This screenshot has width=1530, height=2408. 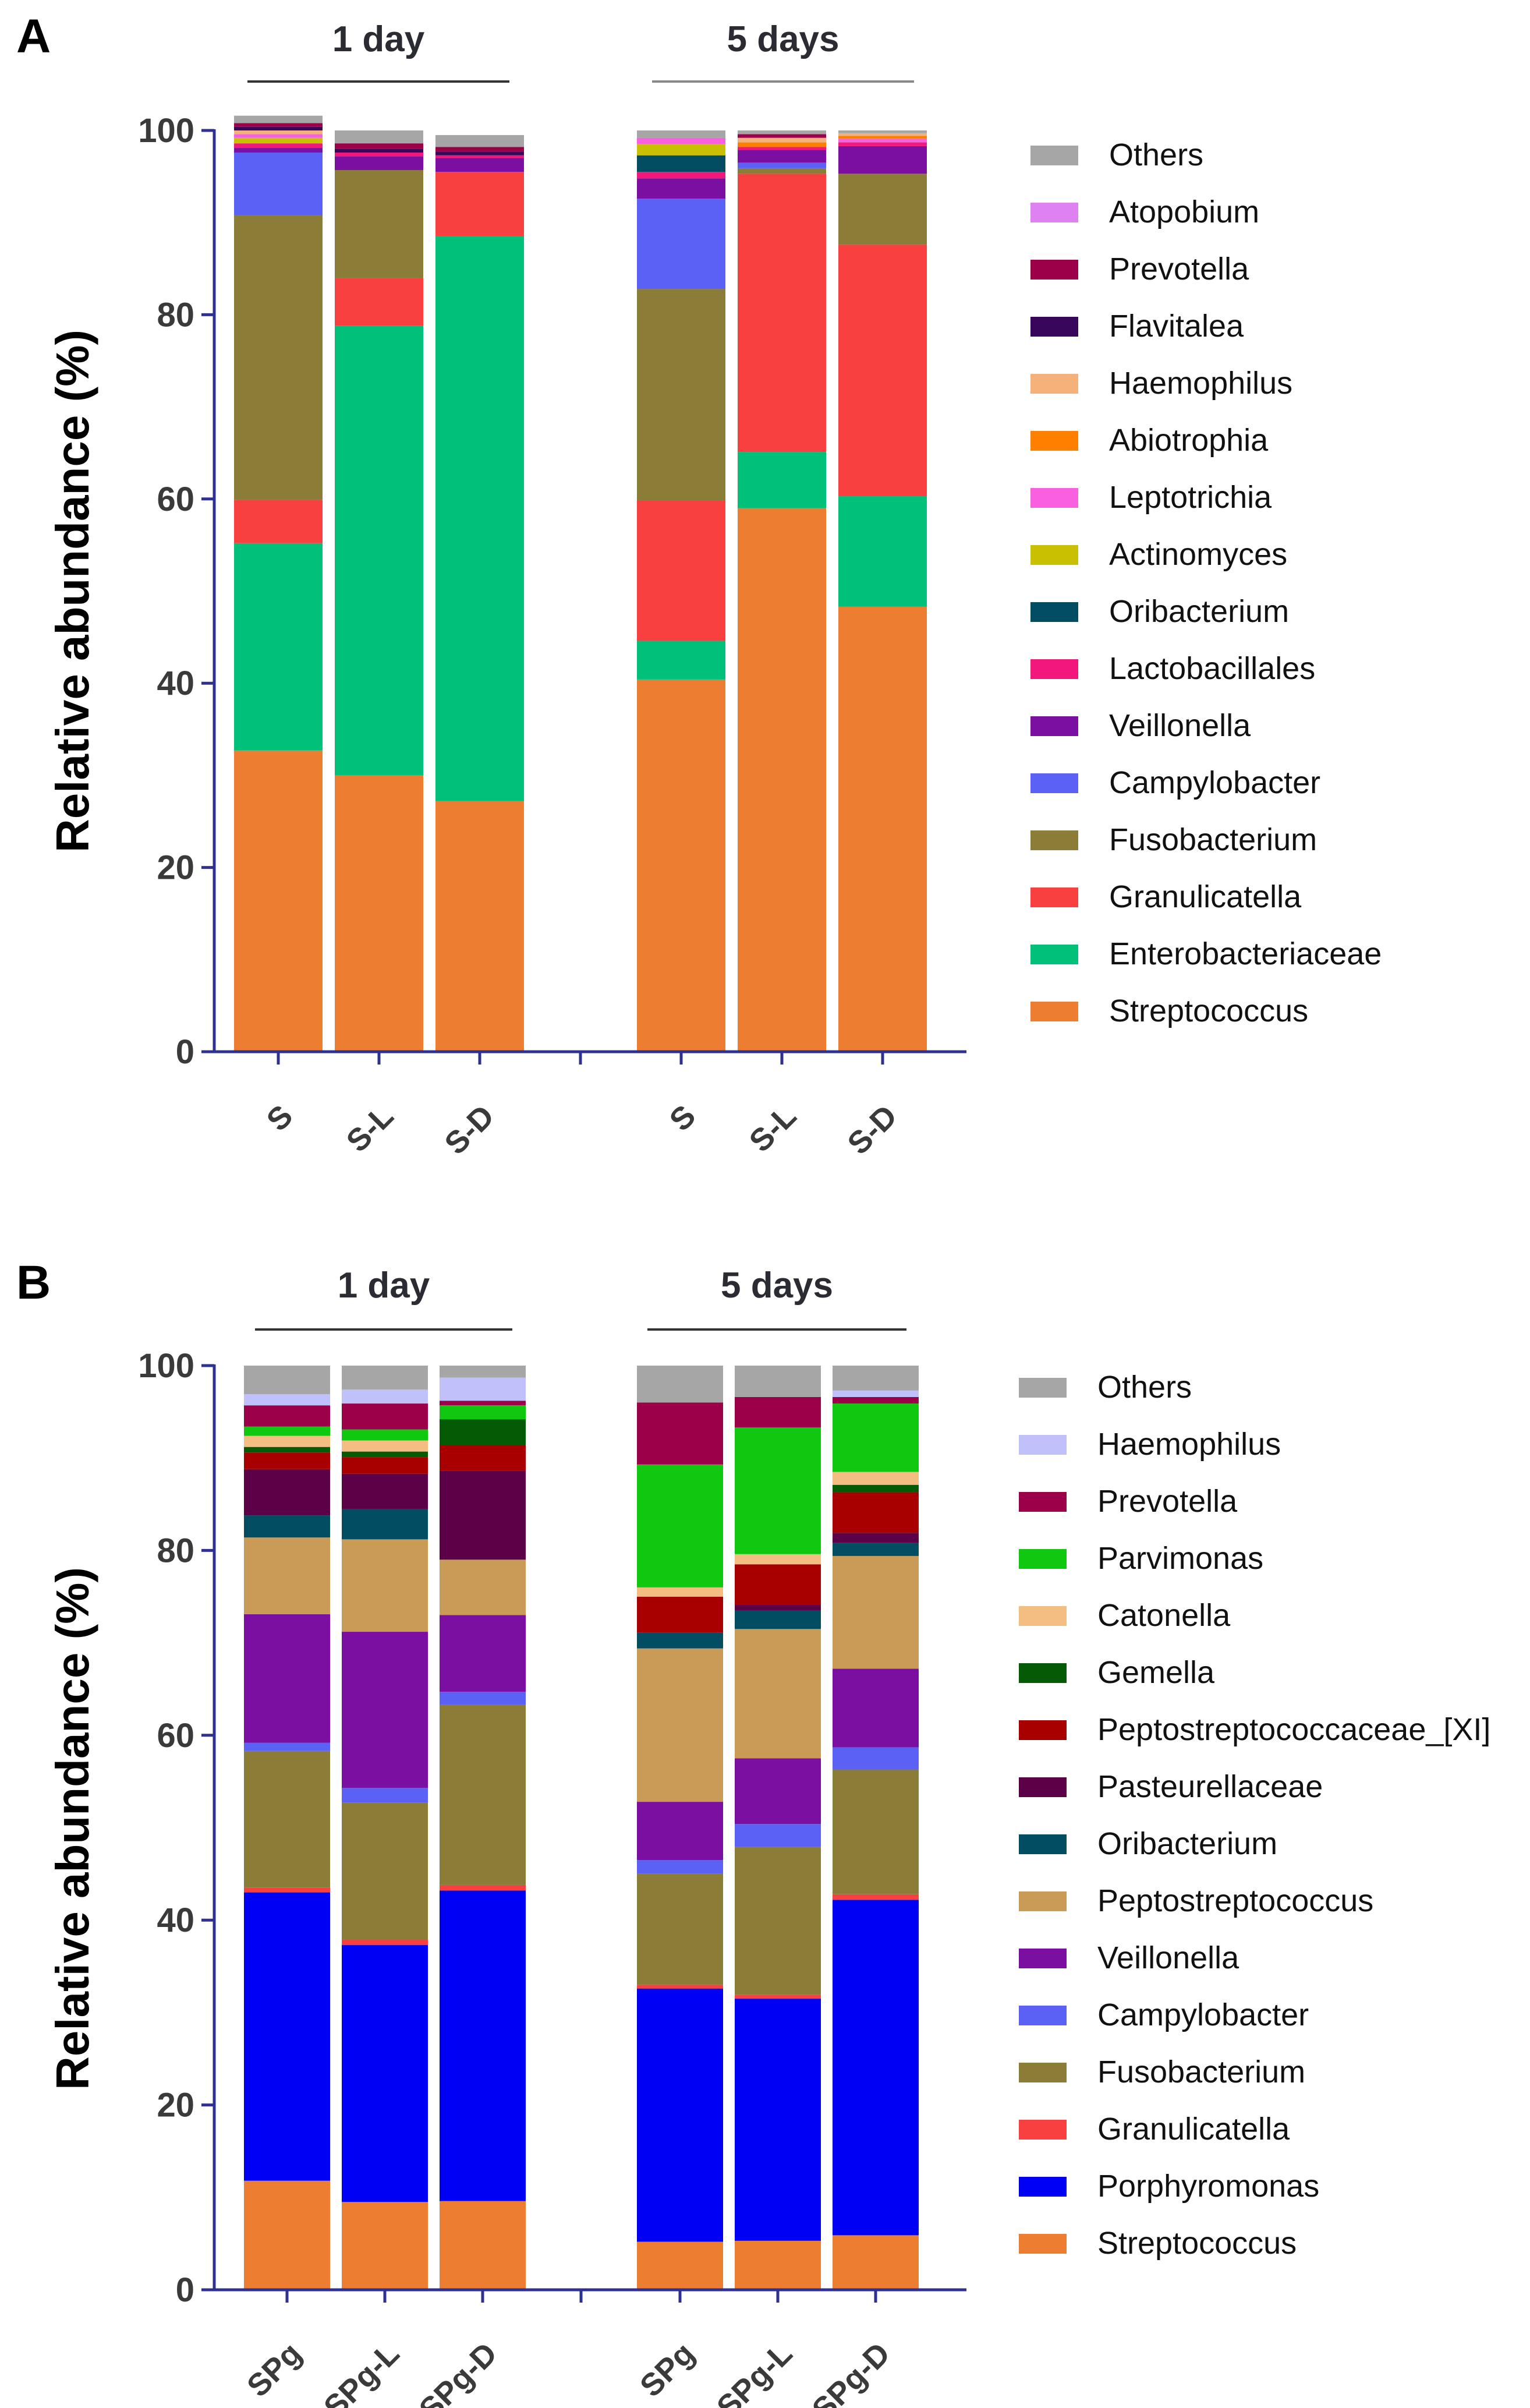 What do you see at coordinates (681, 140) in the screenshot?
I see `bar-segment-leptotrichia` at bounding box center [681, 140].